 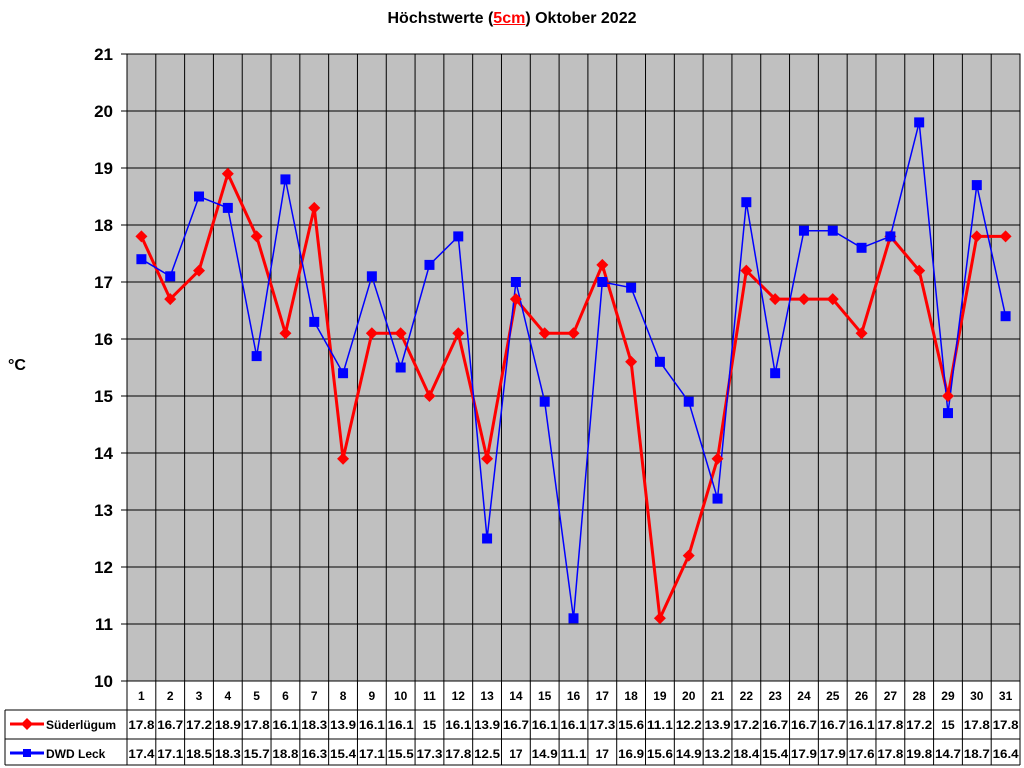 What do you see at coordinates (689, 725) in the screenshot?
I see `table-cell: 12.2` at bounding box center [689, 725].